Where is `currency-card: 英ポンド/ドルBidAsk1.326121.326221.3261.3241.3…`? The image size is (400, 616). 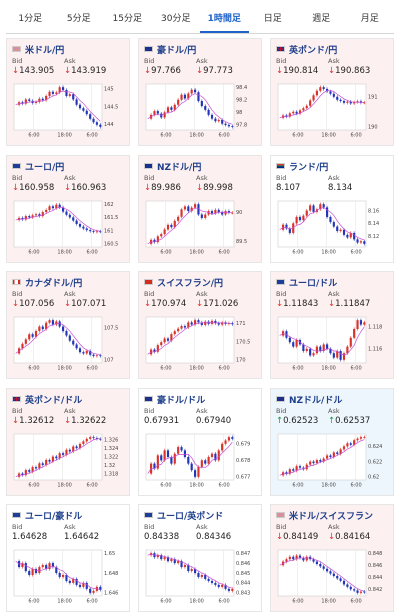
currency-card: 英ポンド/ドルBidAsk1.326121.326221.3261.3241.3… is located at coordinates (68, 442).